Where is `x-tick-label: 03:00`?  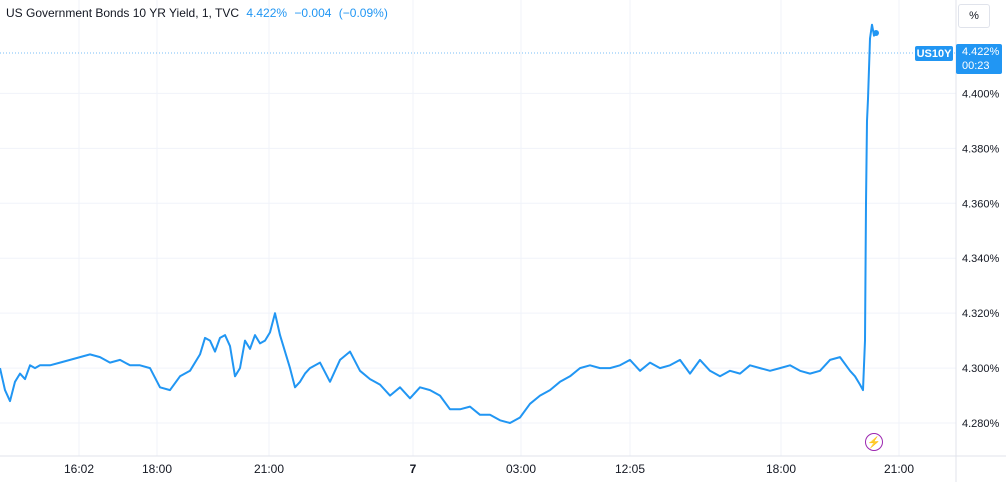 x-tick-label: 03:00 is located at coordinates (521, 469).